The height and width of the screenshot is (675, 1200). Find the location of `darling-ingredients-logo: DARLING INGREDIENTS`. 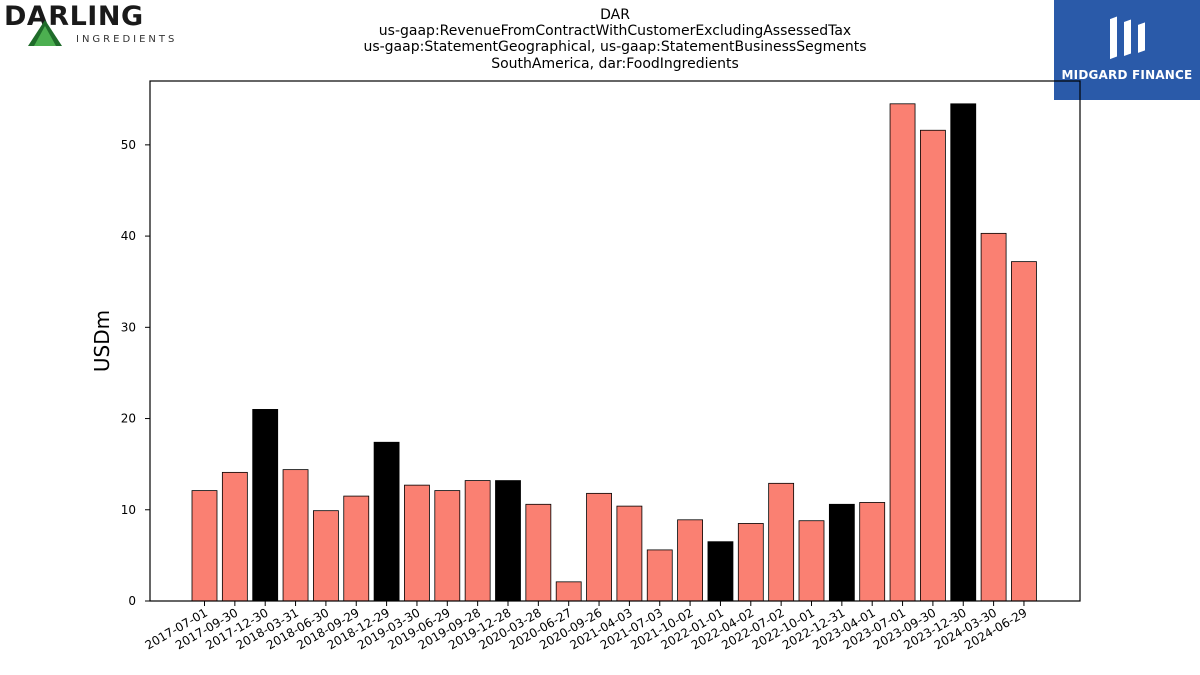

darling-ingredients-logo: DARLING INGREDIENTS is located at coordinates (89, 25).